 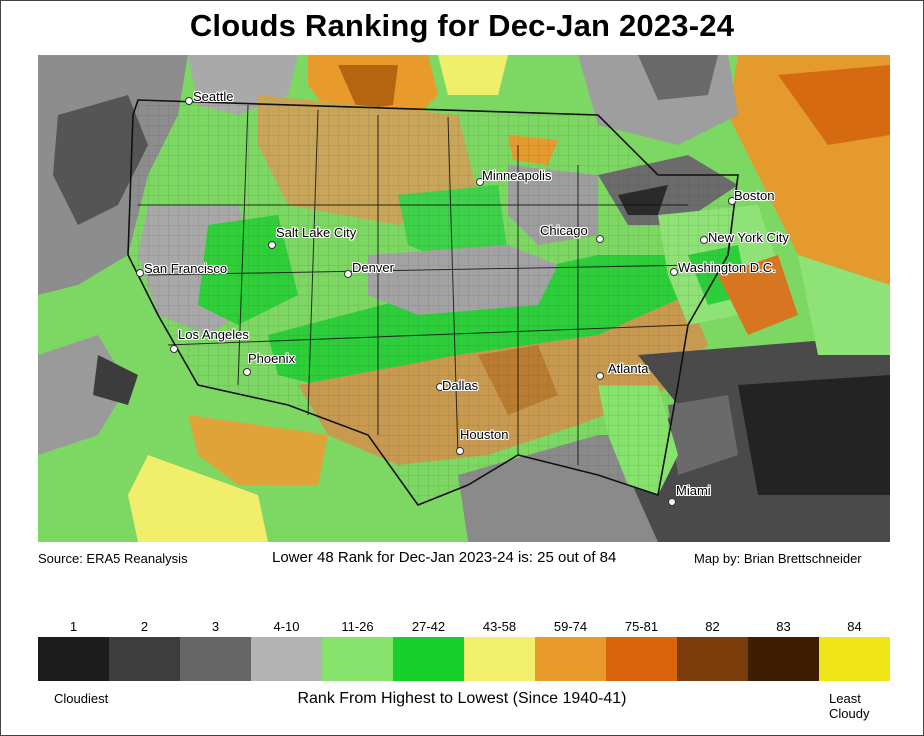 I want to click on city-label-denver: Denver, so click(x=373, y=267).